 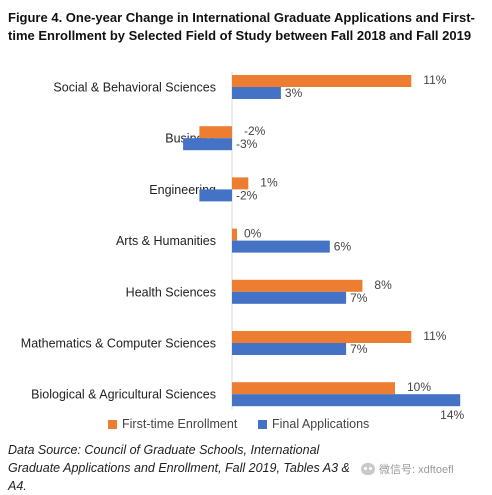 What do you see at coordinates (118, 344) in the screenshot?
I see `category-label-mathematics-and-computer-sciences: Mathematics & Computer Sciences` at bounding box center [118, 344].